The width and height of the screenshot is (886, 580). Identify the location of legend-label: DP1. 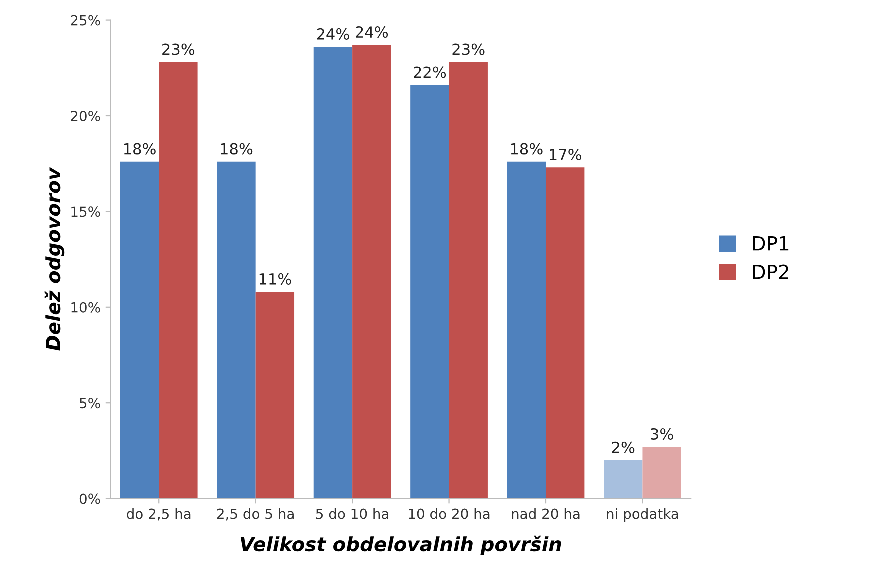
(771, 243).